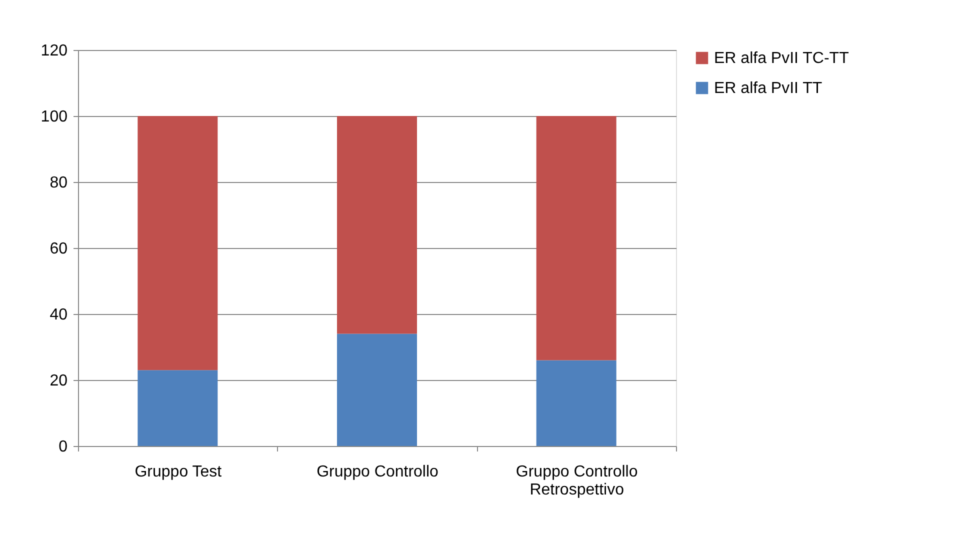 Image resolution: width=965 pixels, height=549 pixels. What do you see at coordinates (54, 51) in the screenshot?
I see `y-tick-label: 120` at bounding box center [54, 51].